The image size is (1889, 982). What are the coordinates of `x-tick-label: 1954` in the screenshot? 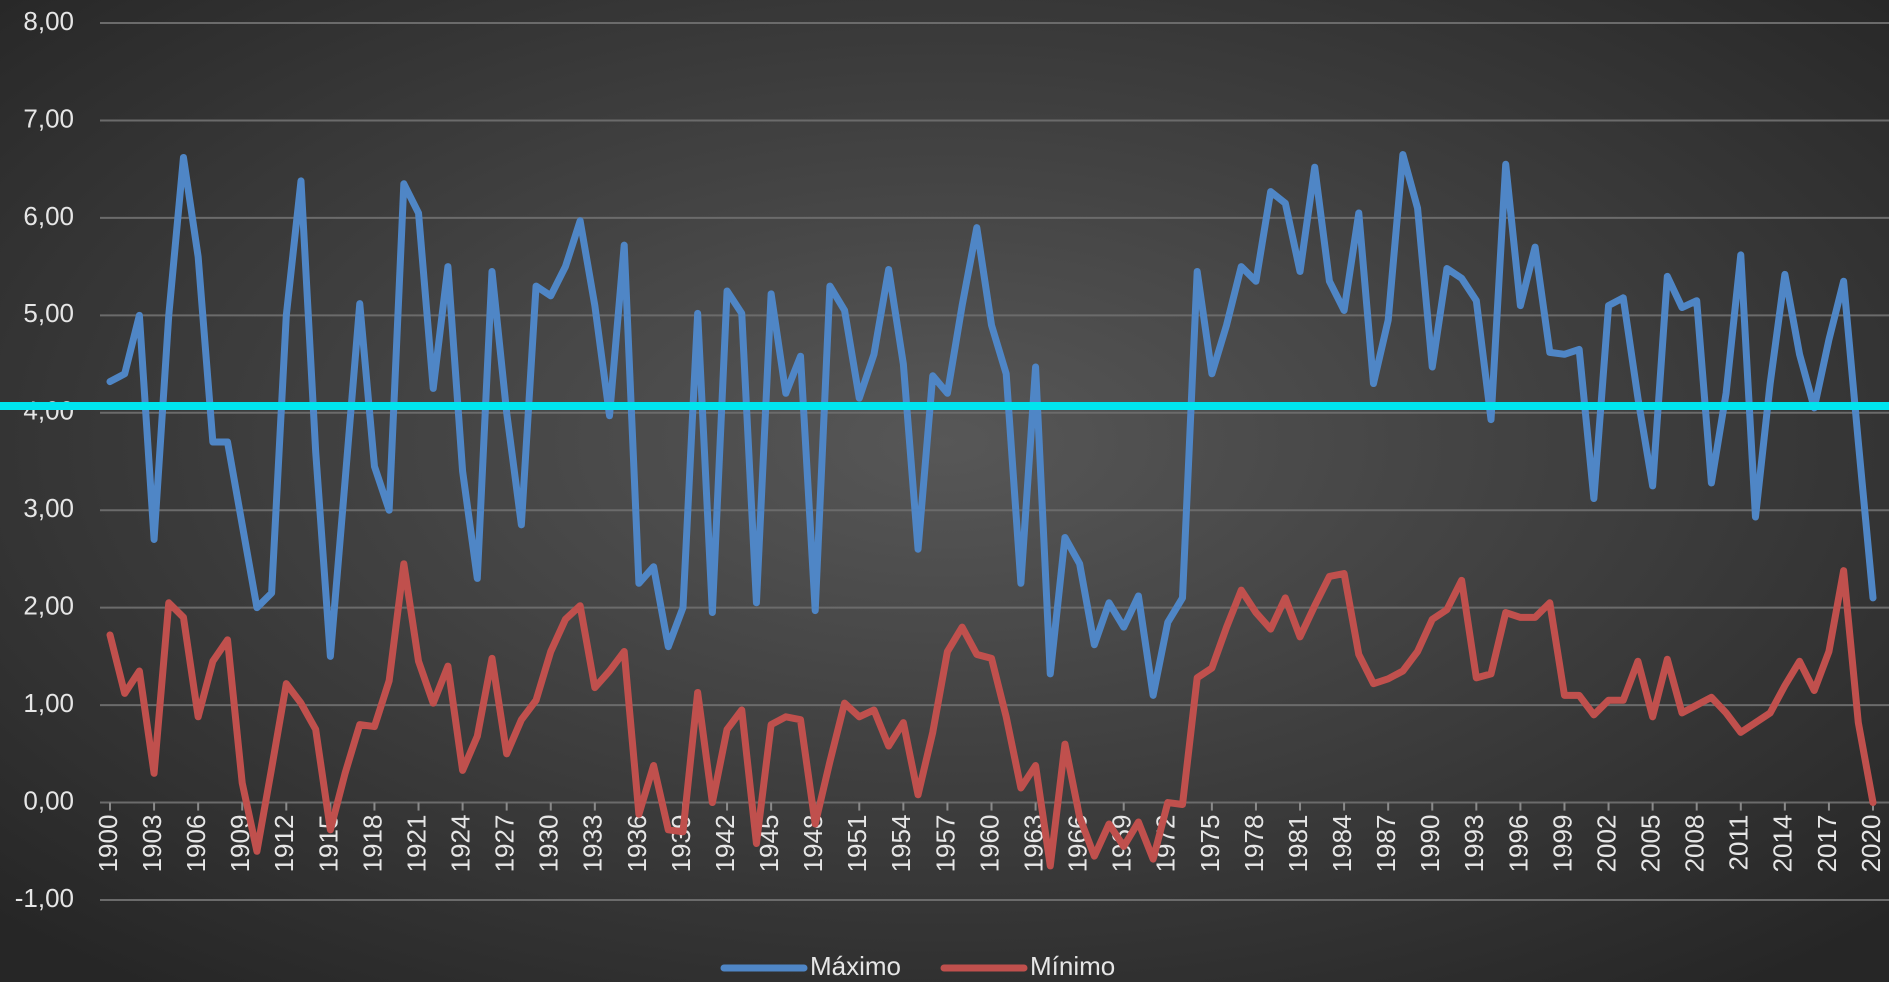 It's located at (901, 844).